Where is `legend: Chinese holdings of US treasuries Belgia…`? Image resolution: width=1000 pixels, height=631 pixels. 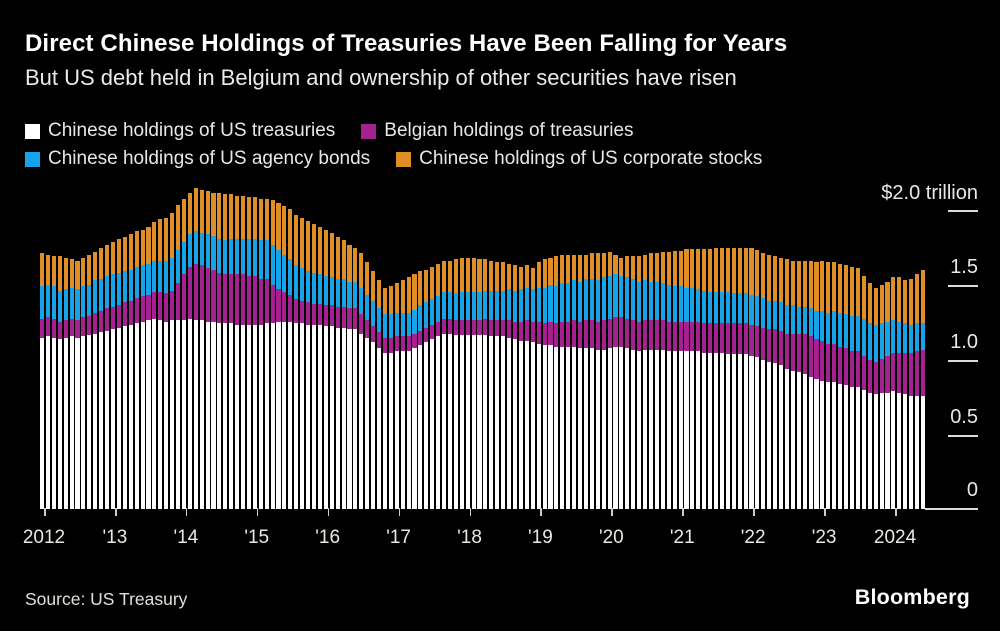
legend: Chinese holdings of US treasuries Belgia… is located at coordinates (393, 145).